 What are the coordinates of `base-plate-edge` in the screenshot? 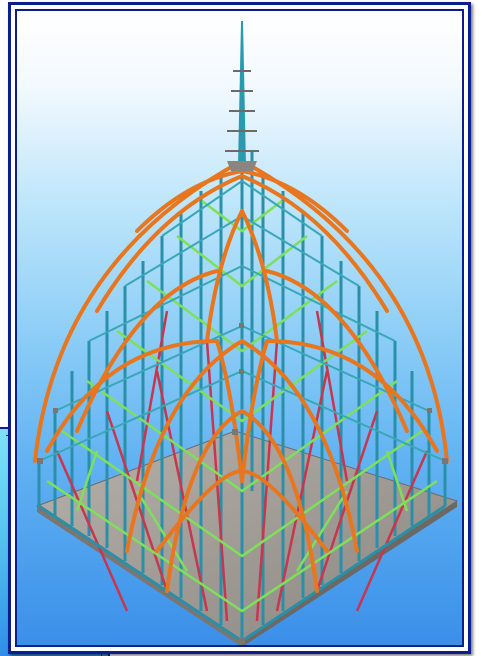 It's located at (139, 575).